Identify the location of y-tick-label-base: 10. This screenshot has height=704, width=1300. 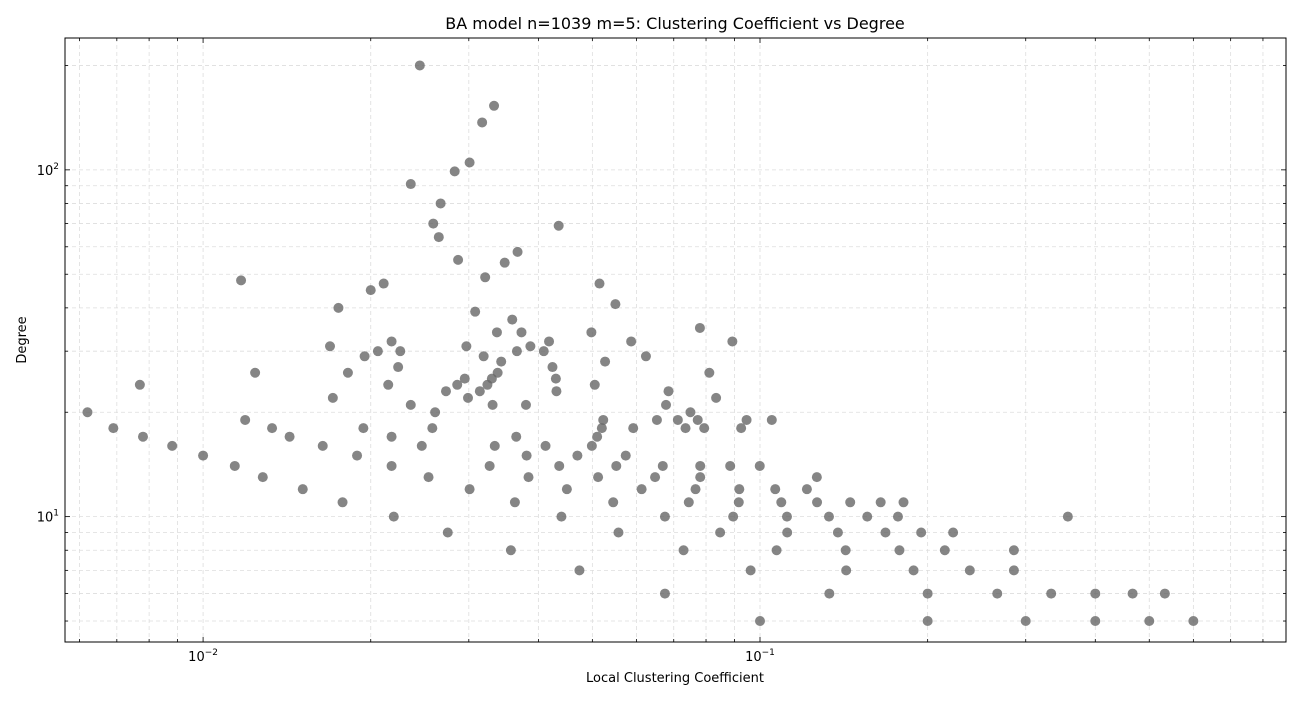
(45, 171).